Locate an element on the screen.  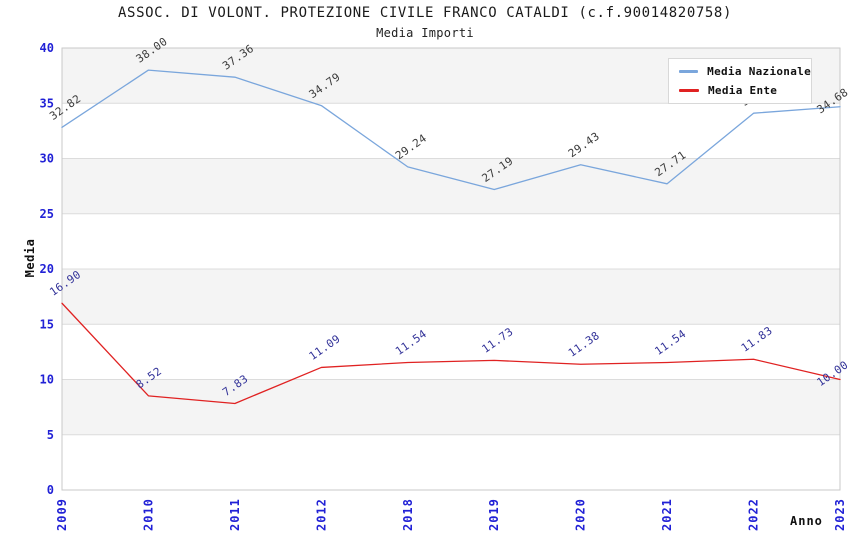
x-tick-label: 2022 is located at coordinates (754, 514).